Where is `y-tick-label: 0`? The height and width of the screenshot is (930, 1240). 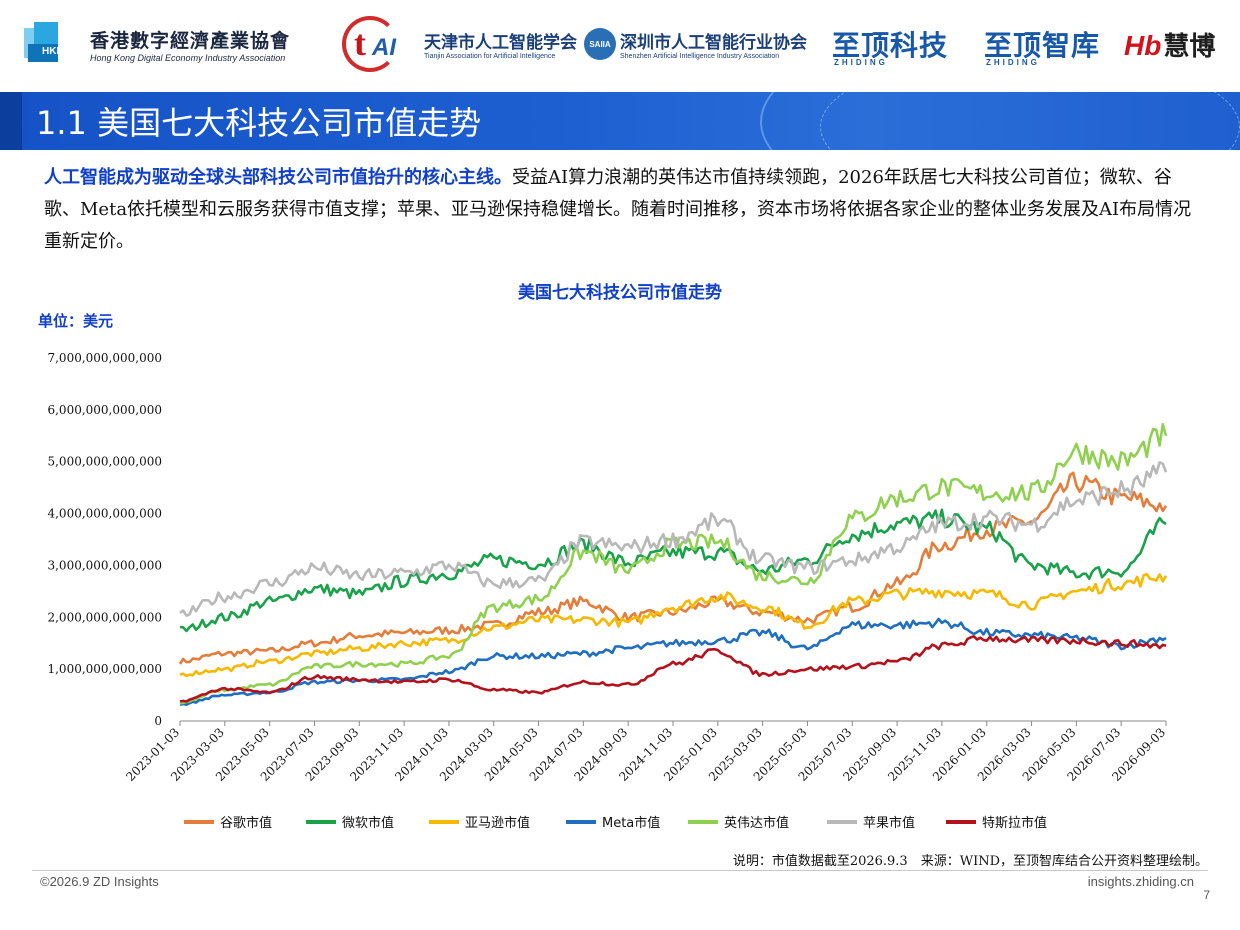 y-tick-label: 0 is located at coordinates (158, 721).